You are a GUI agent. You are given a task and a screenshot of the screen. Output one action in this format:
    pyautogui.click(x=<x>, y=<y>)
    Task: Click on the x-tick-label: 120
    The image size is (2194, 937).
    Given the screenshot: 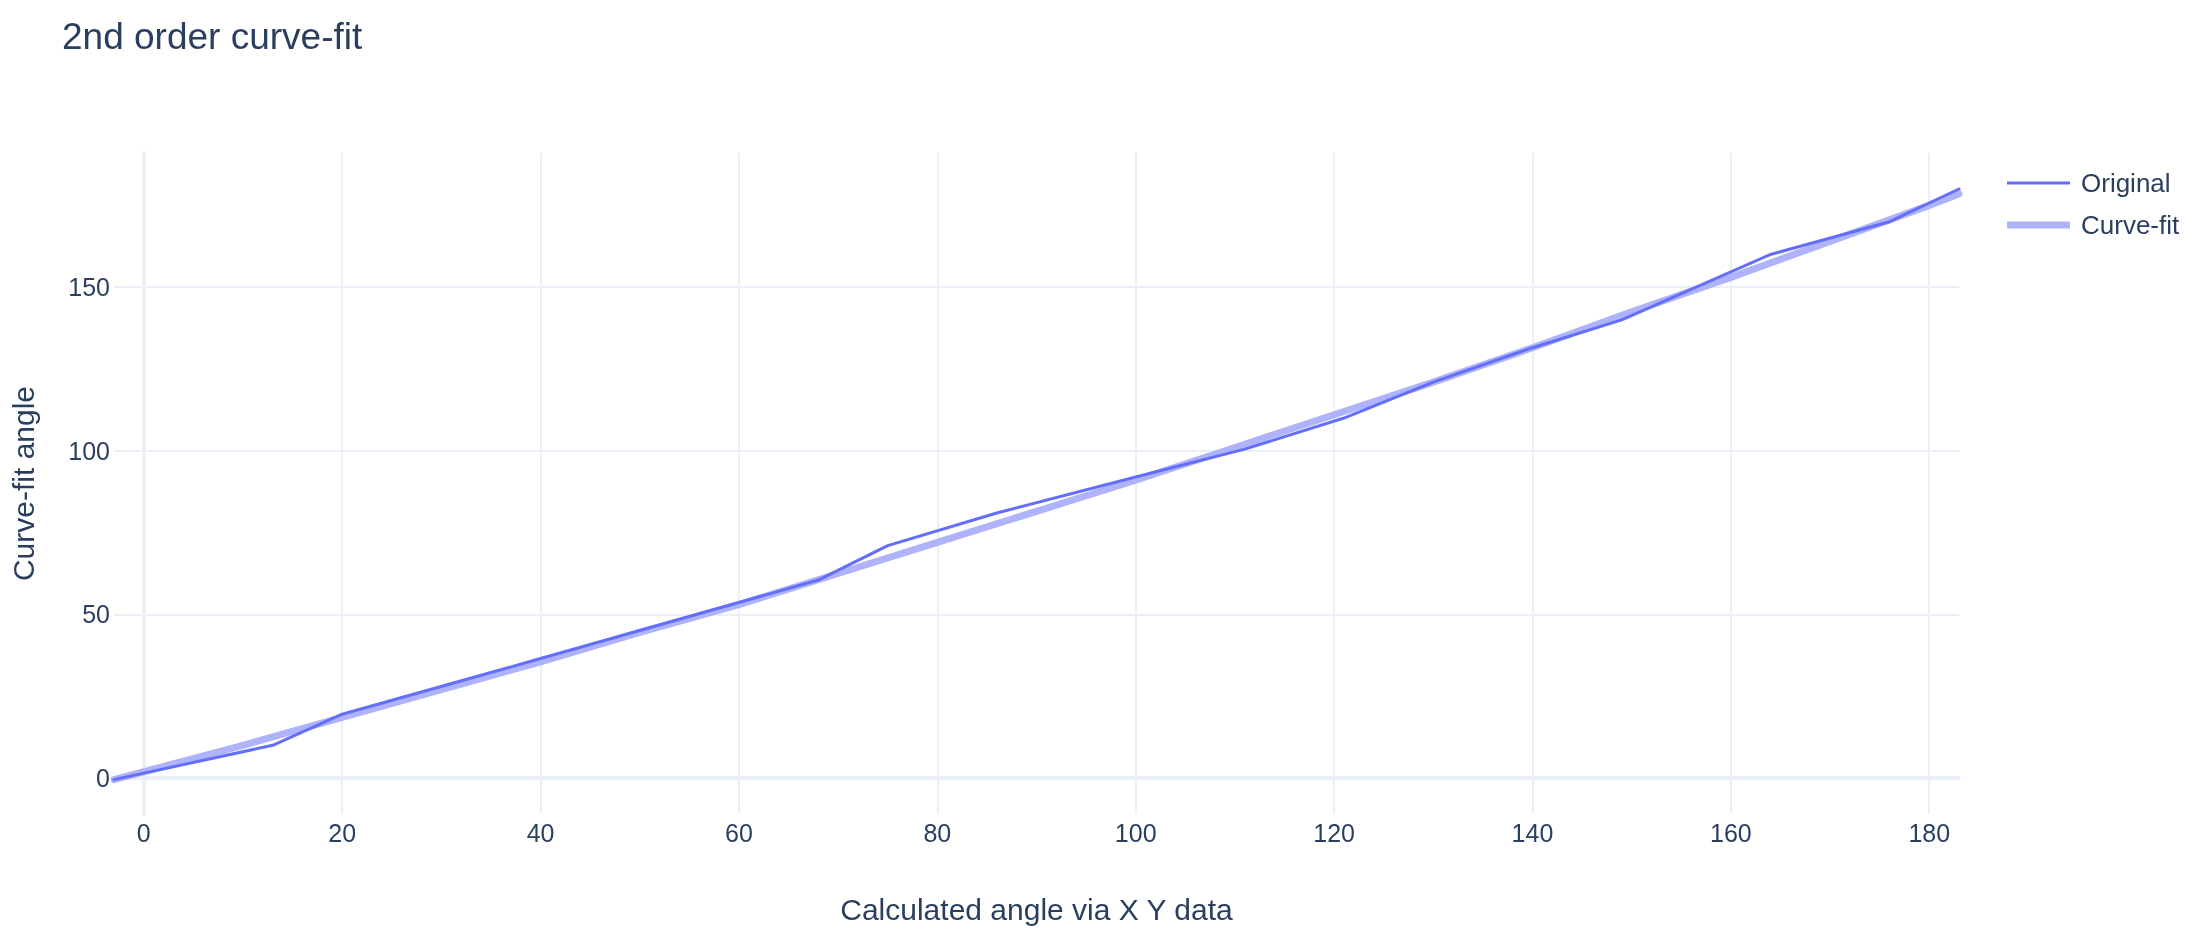 What is the action you would take?
    pyautogui.click(x=1334, y=832)
    